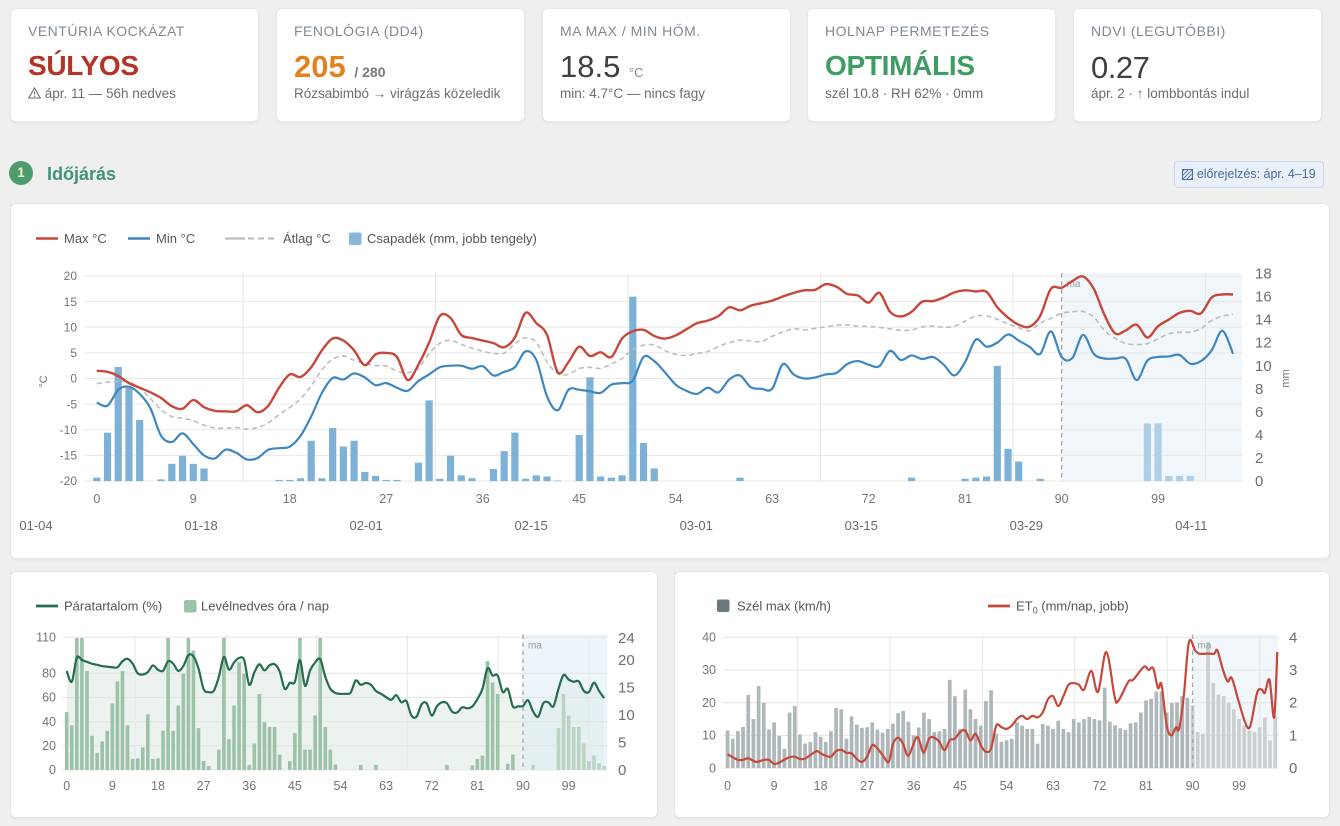 This screenshot has height=826, width=1340. I want to click on svg-text: 12, so click(1263, 343).